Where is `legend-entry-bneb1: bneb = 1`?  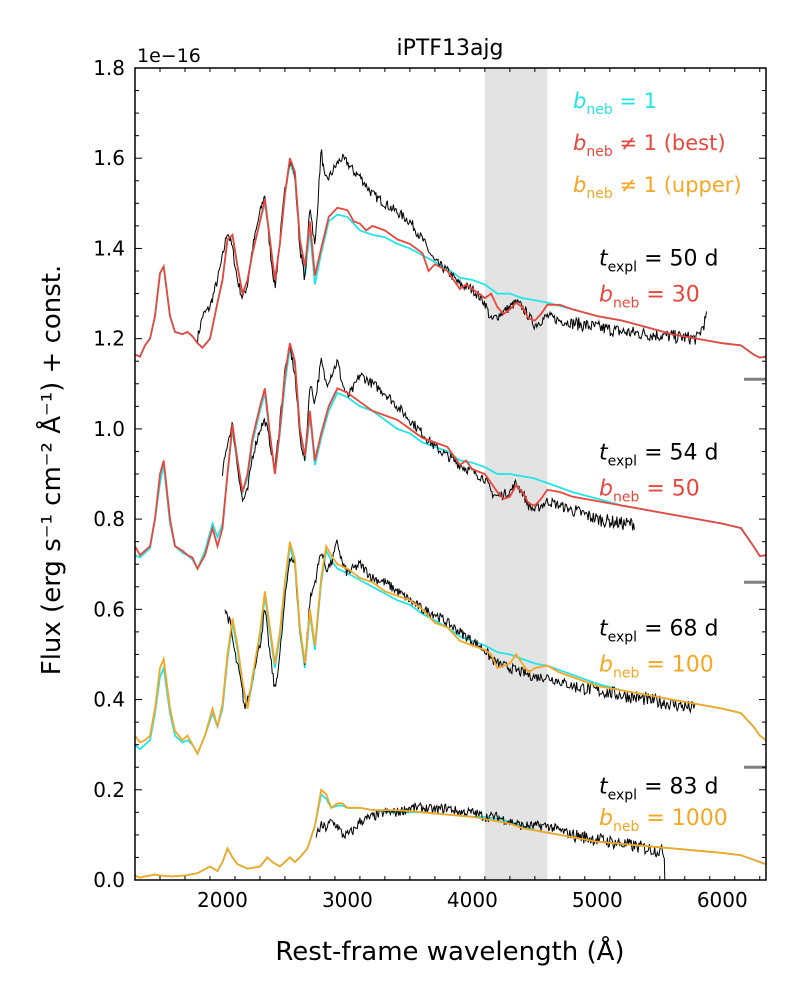 legend-entry-bneb1: bneb = 1 is located at coordinates (615, 103).